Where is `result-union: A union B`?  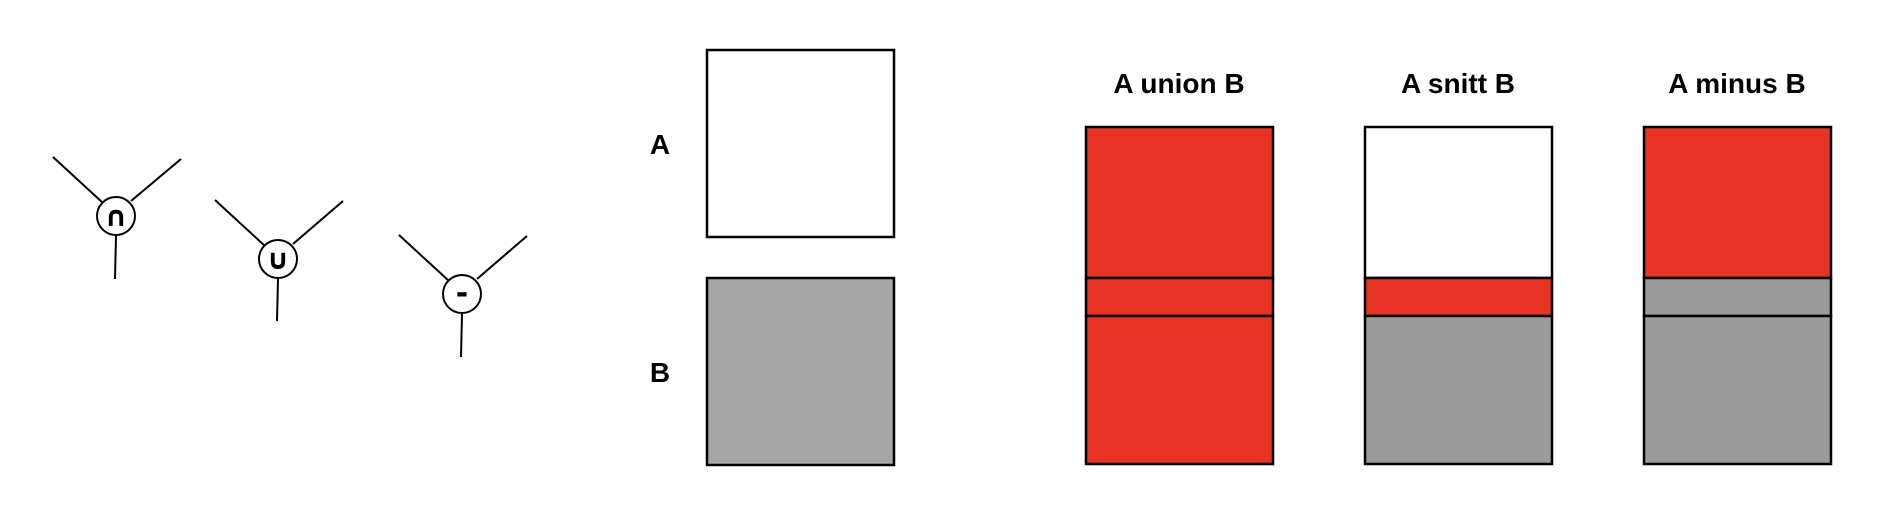
result-union: A union B is located at coordinates (1179, 267).